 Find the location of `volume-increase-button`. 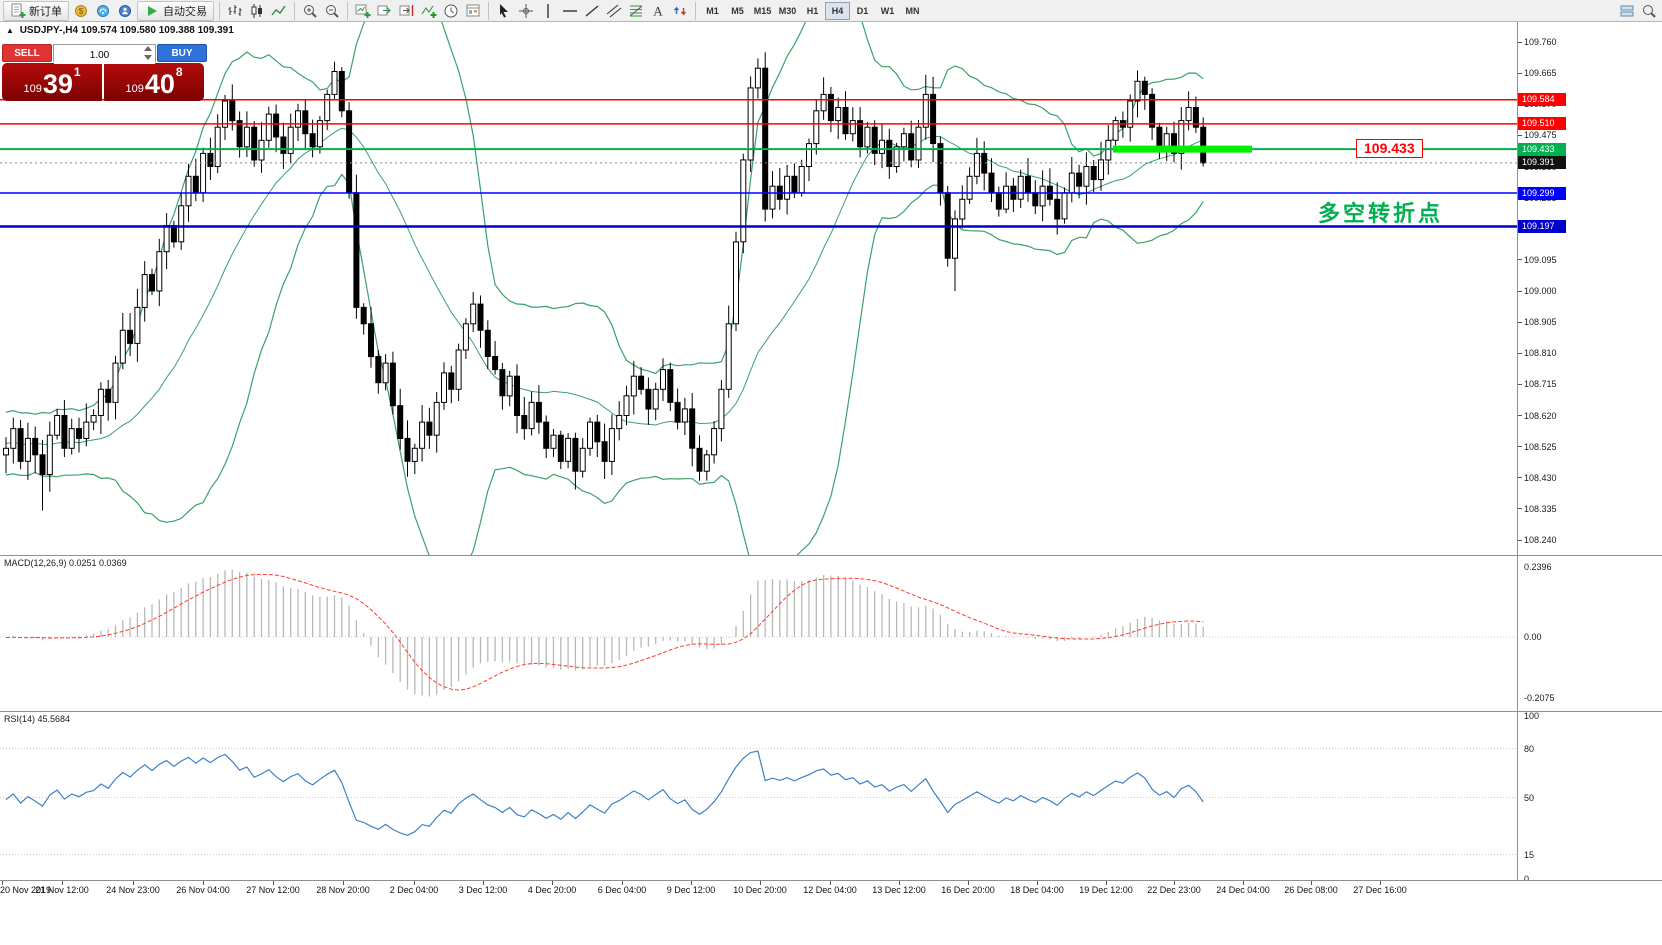

volume-increase-button is located at coordinates (148, 48).